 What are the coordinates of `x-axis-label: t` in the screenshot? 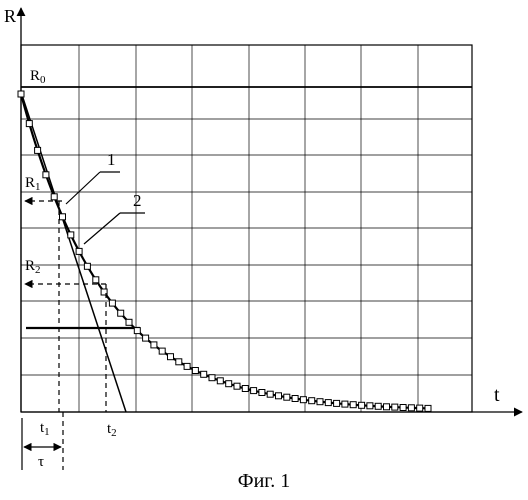 It's located at (497, 395).